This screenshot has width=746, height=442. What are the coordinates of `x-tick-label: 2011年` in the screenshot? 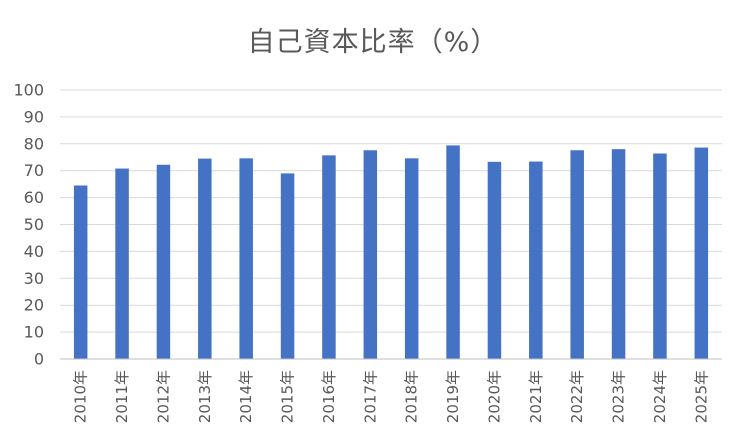 It's located at (122, 396).